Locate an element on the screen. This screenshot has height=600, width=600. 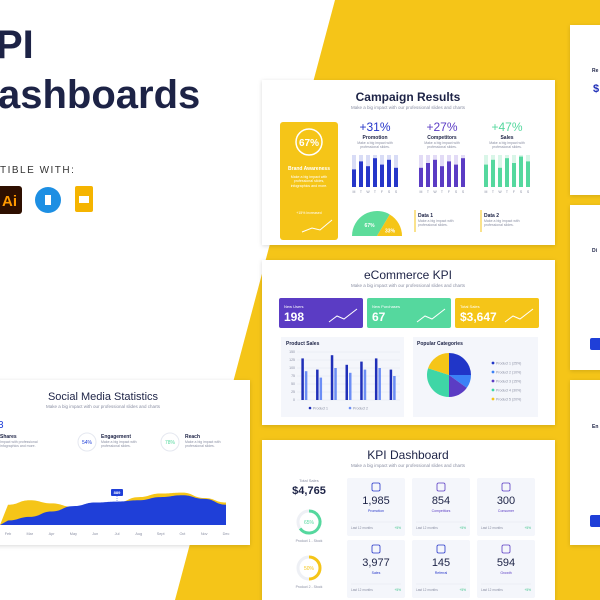
stat-name: Consumer is located at coordinates (506, 511).